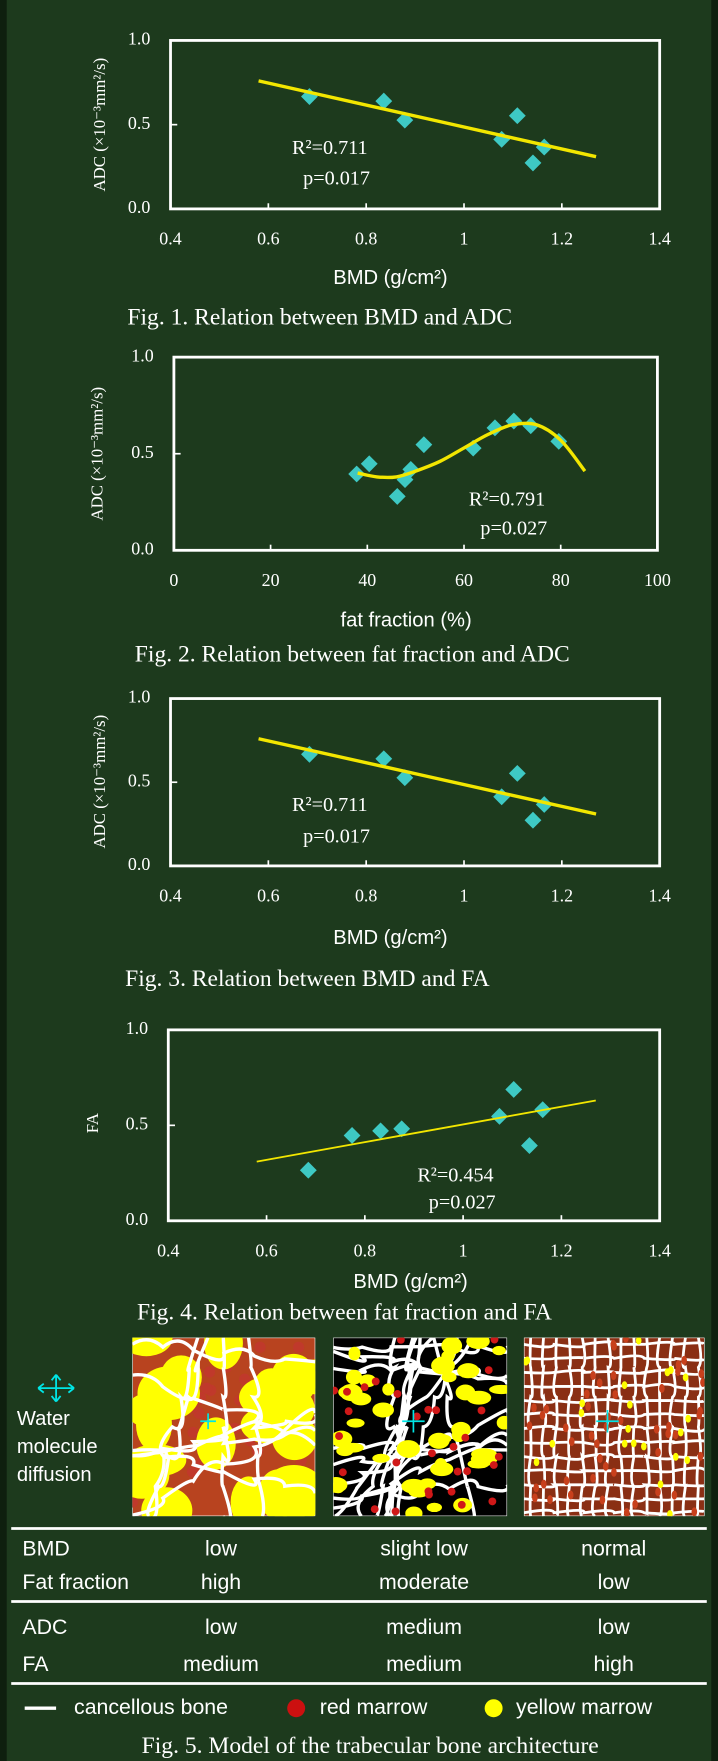  What do you see at coordinates (427, 119) in the screenshot?
I see `fit-line` at bounding box center [427, 119].